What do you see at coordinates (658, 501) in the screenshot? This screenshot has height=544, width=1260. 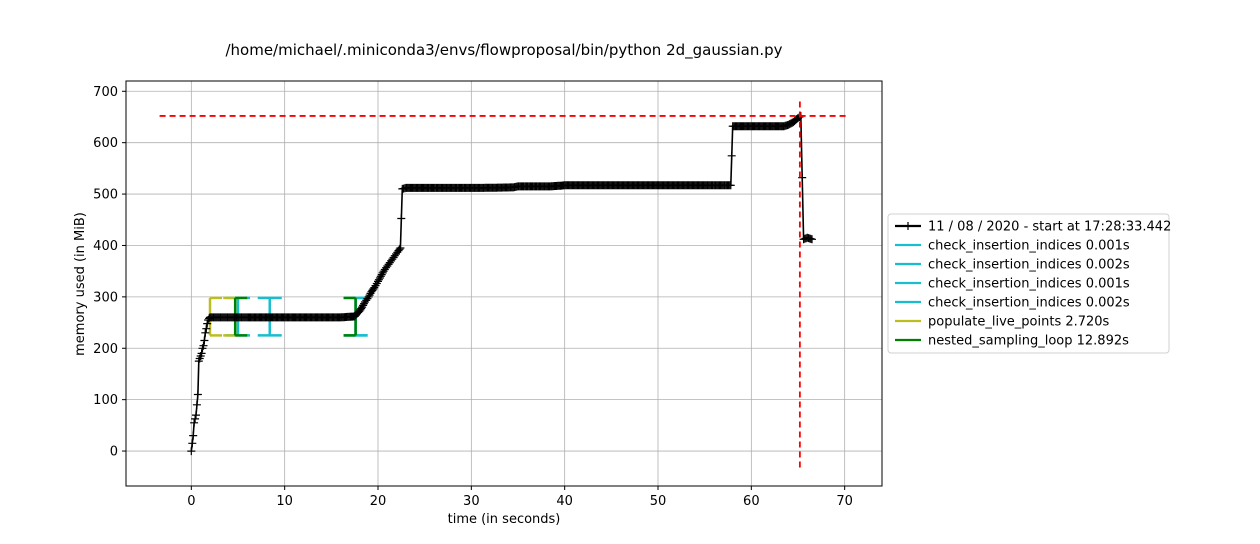 I see `x-tick-label: 50` at bounding box center [658, 501].